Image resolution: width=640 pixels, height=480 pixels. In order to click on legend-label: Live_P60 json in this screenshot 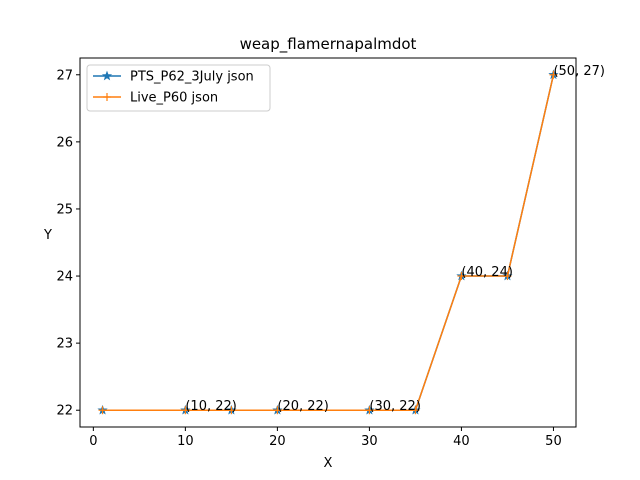, I will do `click(174, 98)`.